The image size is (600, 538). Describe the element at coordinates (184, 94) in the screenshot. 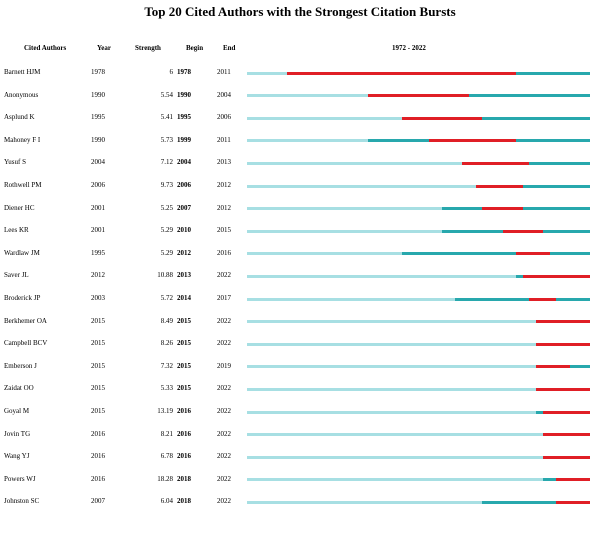

I see `burst-begin: 1990` at that location.